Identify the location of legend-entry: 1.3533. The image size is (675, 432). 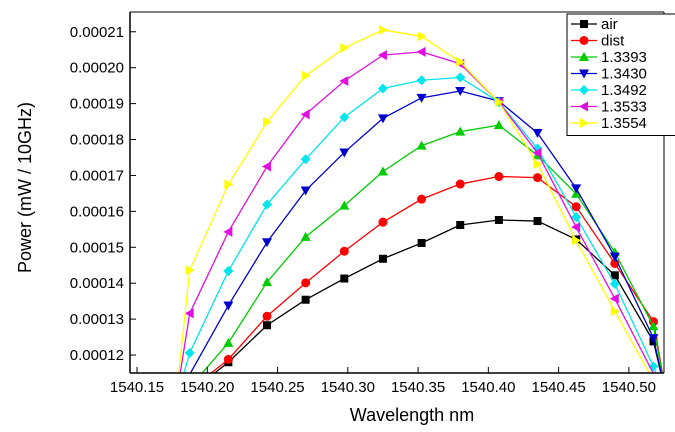
(609, 107).